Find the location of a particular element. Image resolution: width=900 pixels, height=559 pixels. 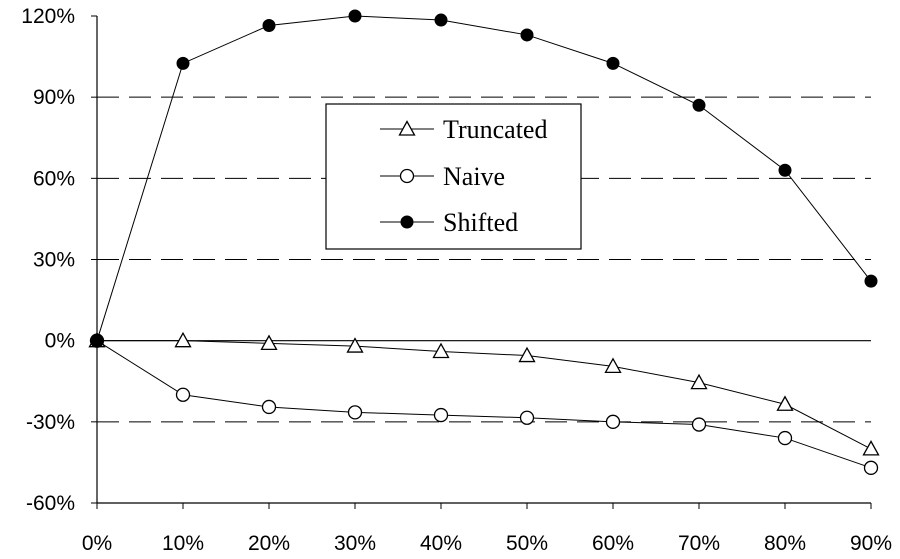

x-tick-label: 20% is located at coordinates (269, 543).